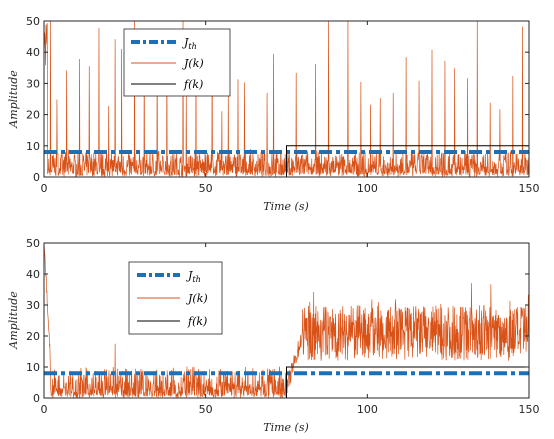 The width and height of the screenshot is (554, 439). What do you see at coordinates (193, 84) in the screenshot?
I see `top-legend-fk-label: f(k)` at bounding box center [193, 84].